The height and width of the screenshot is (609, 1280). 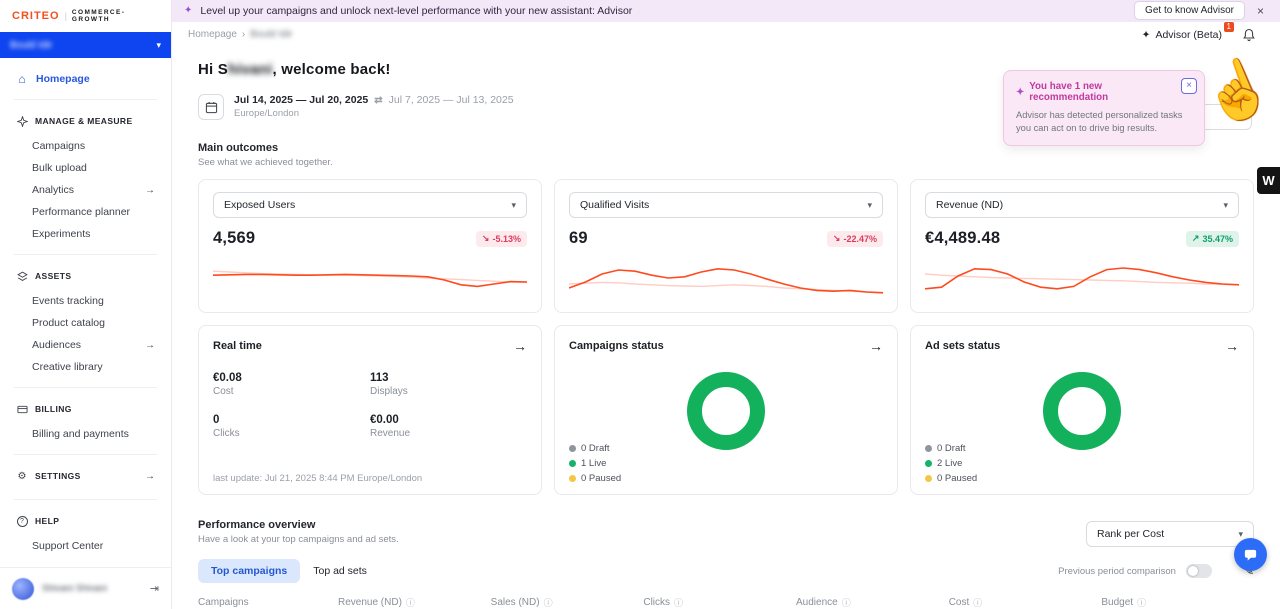 I want to click on sidebar-item-audiences: Audiences →, so click(x=85, y=345).